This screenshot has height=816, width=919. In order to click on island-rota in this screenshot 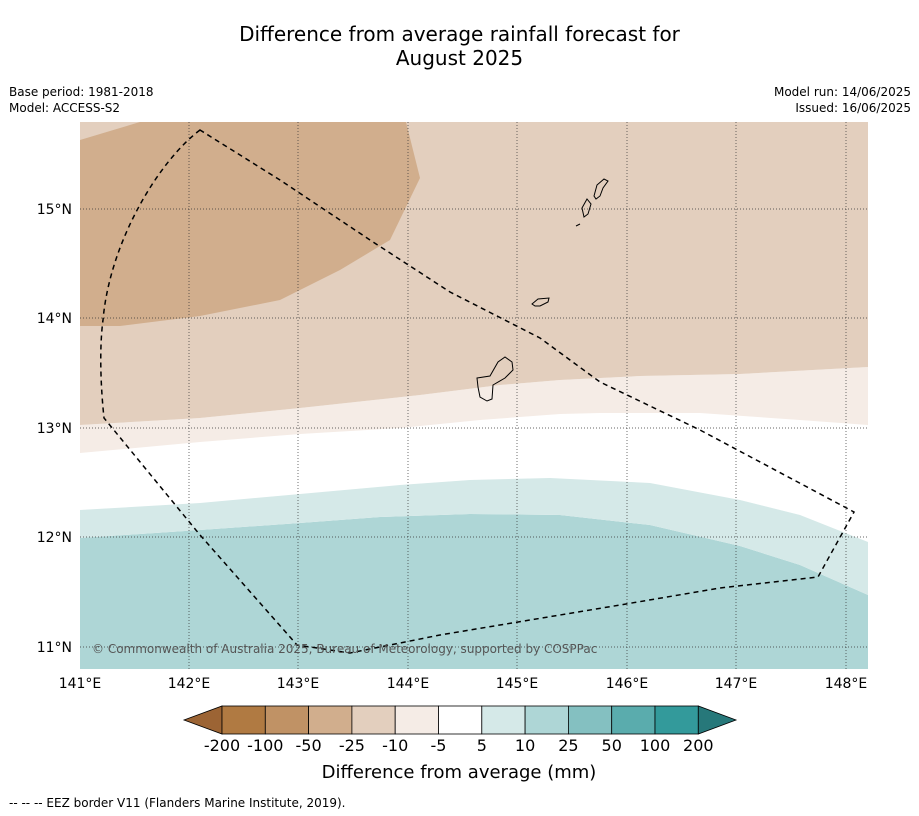, I will do `click(540, 302)`.